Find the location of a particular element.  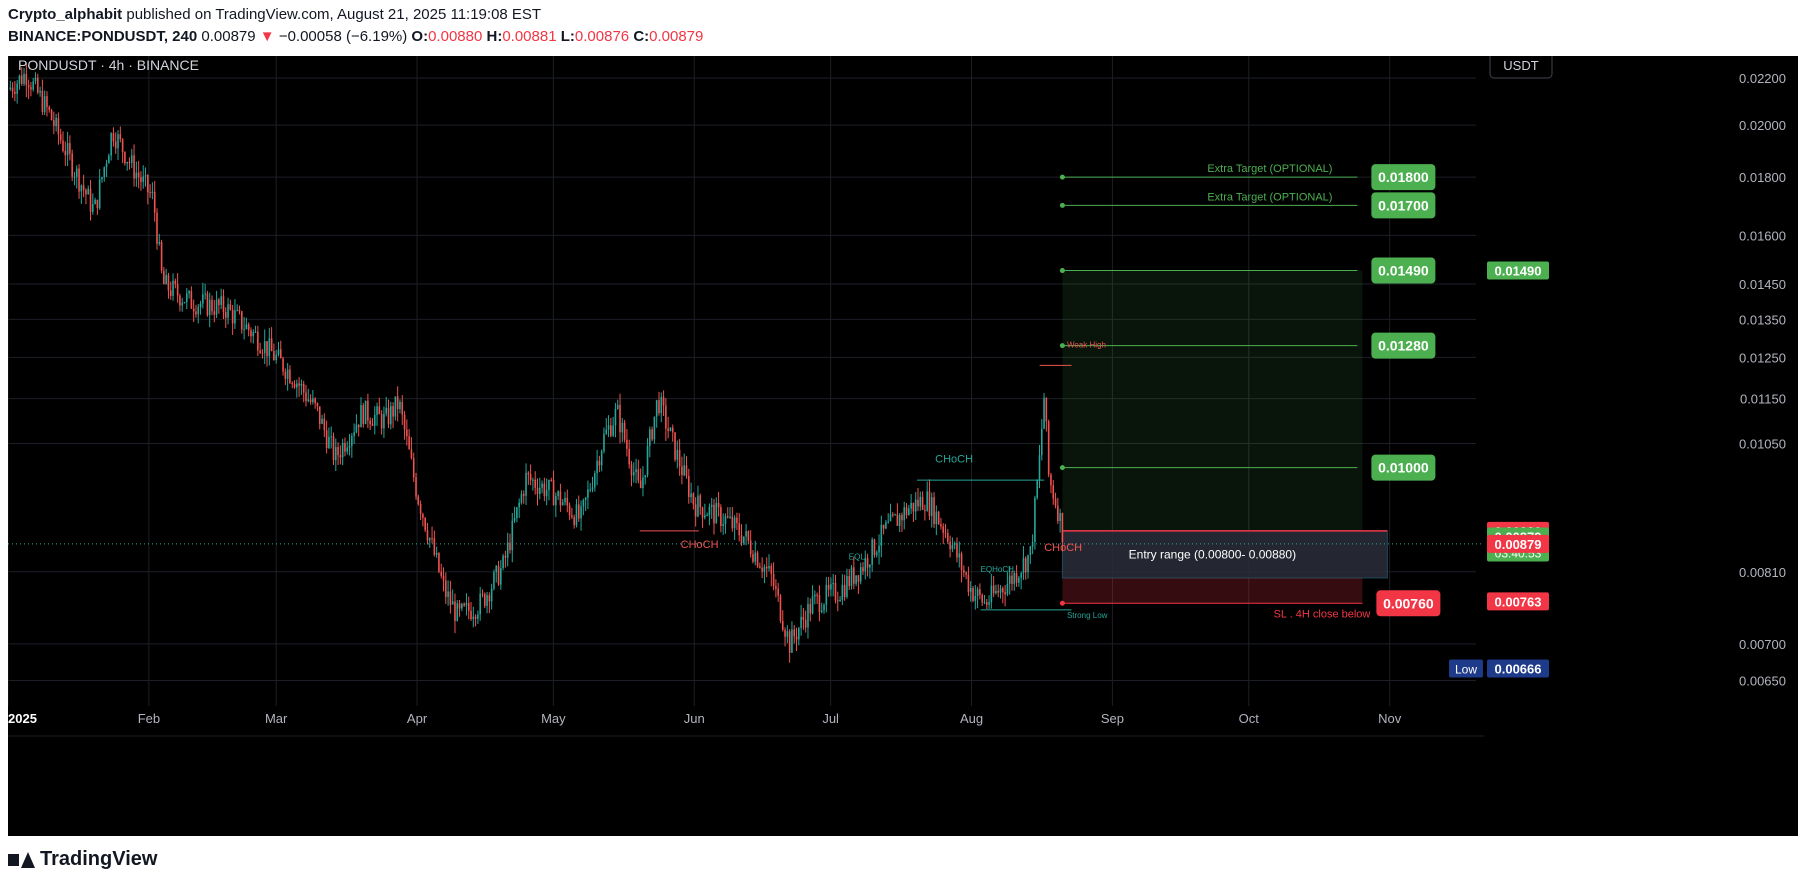

high-value: 0.00881 is located at coordinates (529, 36).